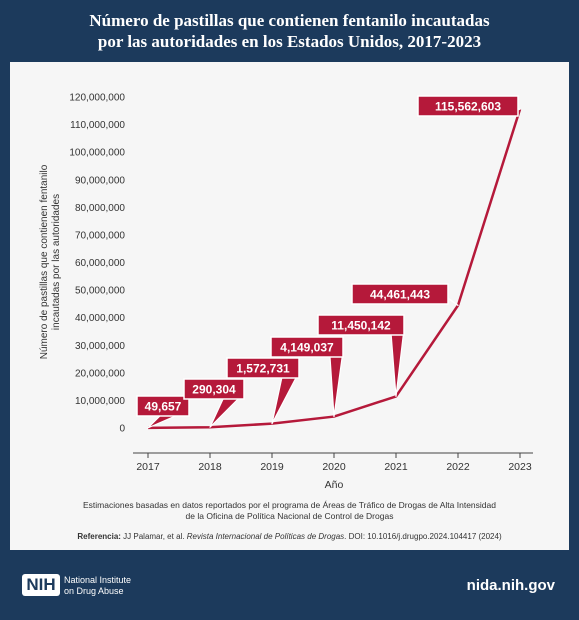 This screenshot has width=579, height=620. Describe the element at coordinates (263, 391) in the screenshot. I see `data-label-callout: 1,572,731` at that location.